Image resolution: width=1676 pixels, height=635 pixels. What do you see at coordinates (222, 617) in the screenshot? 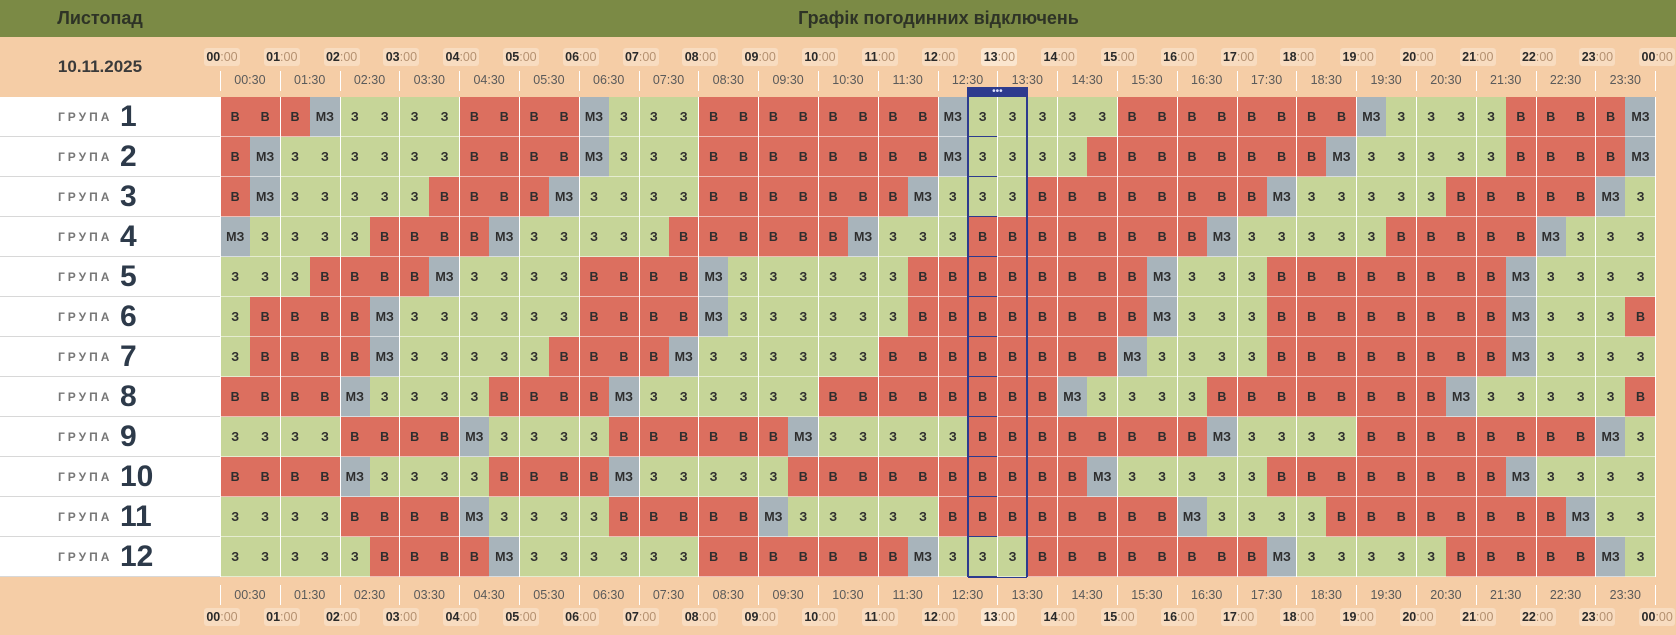
I see `bottom-hour-label: 00:00` at bounding box center [222, 617].